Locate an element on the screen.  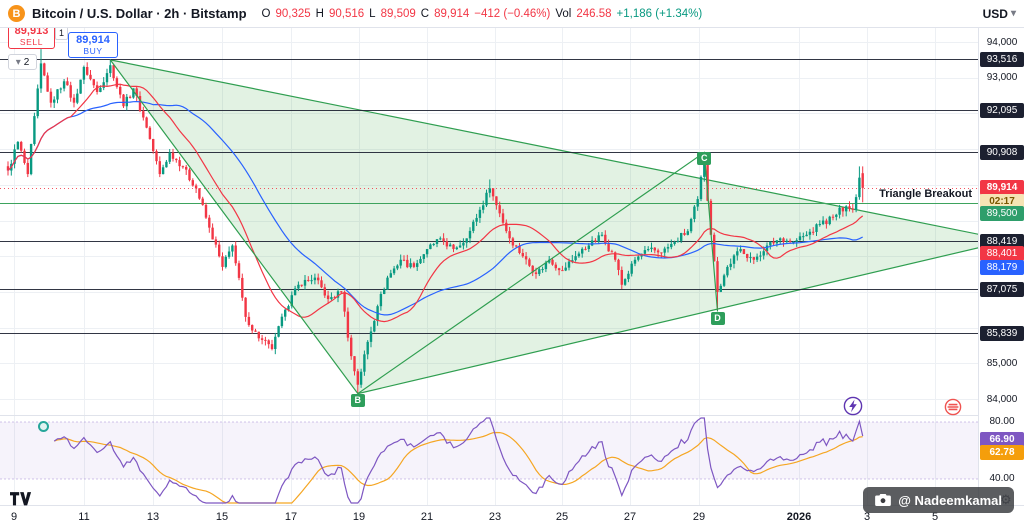
price-tag-plain: 84,000 is located at coordinates (1002, 399).